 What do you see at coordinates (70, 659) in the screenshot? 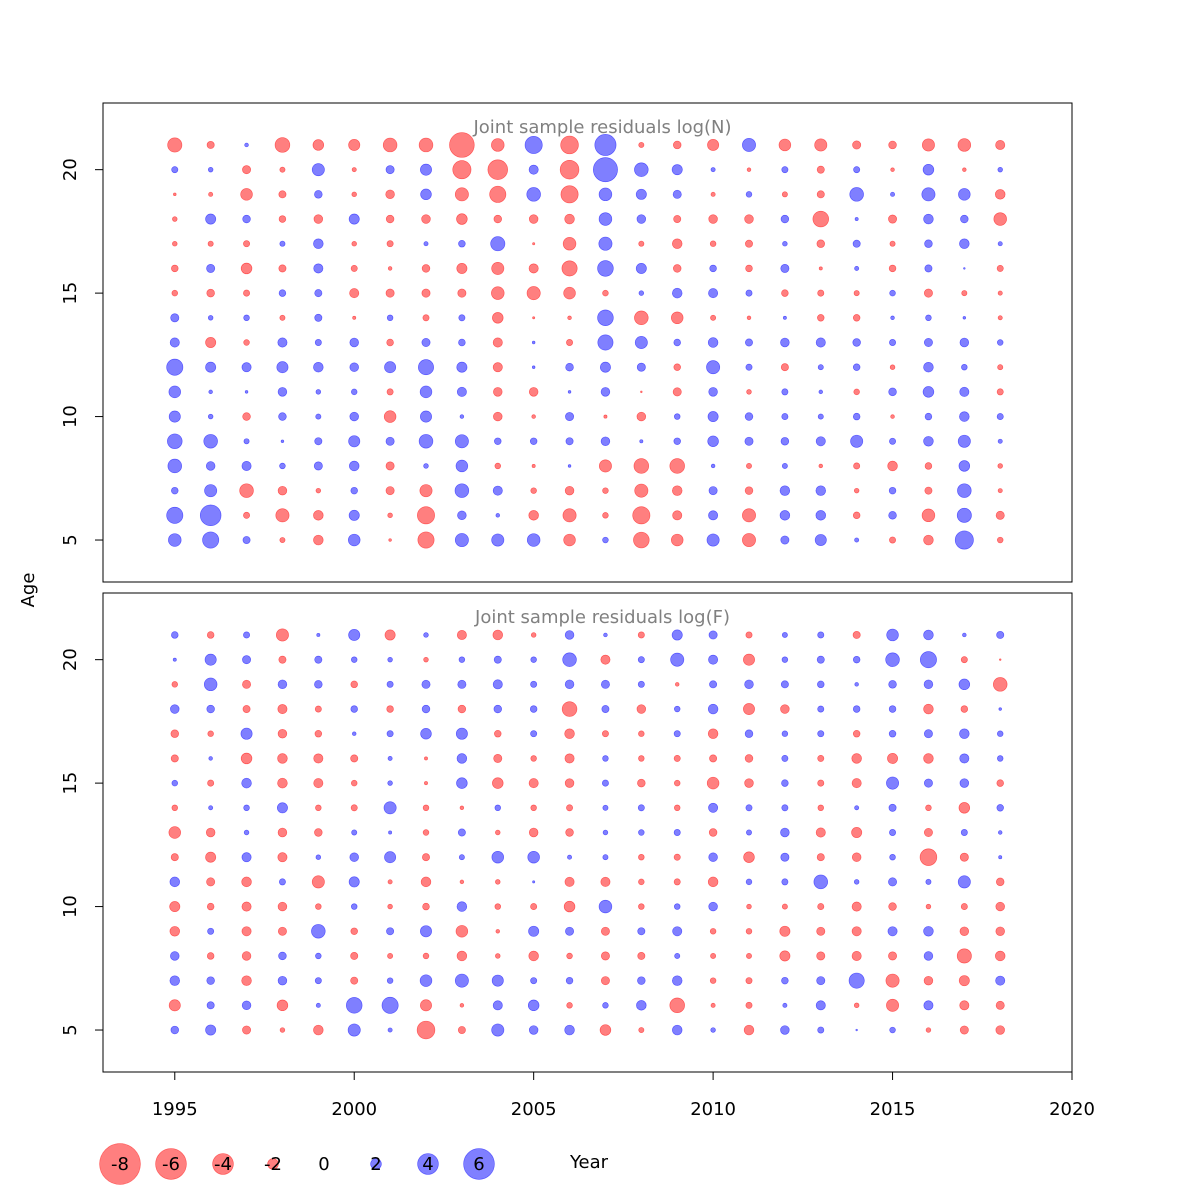
I see `y-tick-label: 20` at bounding box center [70, 659].